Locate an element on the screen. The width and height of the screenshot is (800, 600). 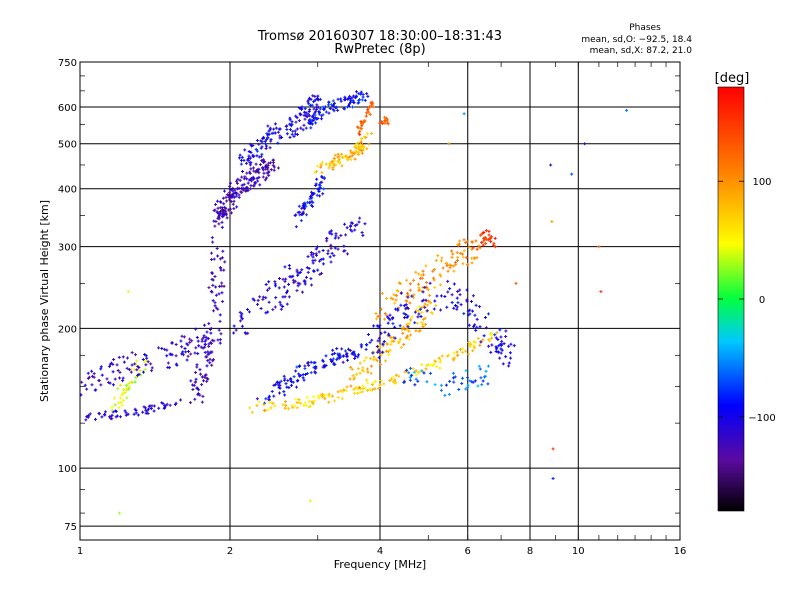
y-tick-label: 500 is located at coordinates (67, 145).